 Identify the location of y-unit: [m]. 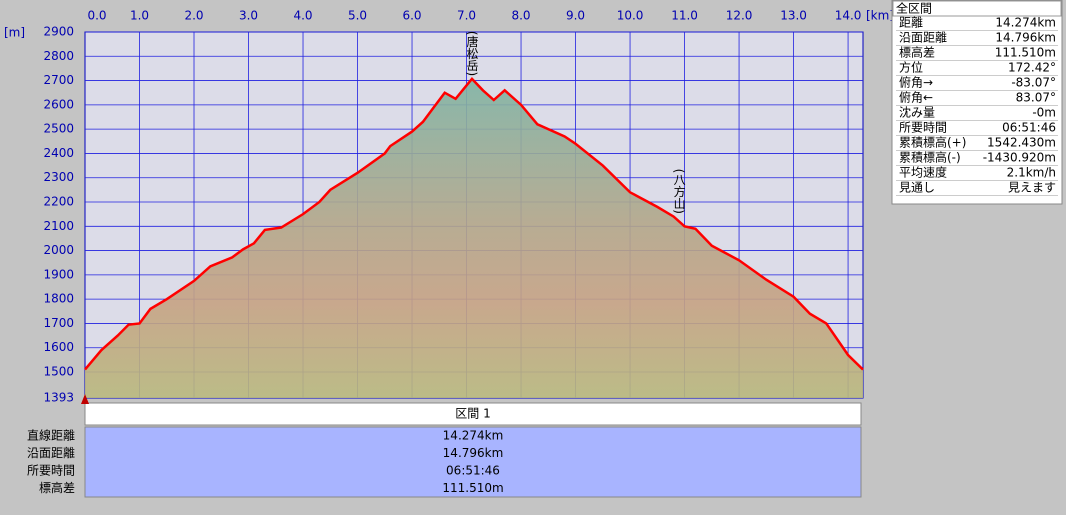
(14, 33).